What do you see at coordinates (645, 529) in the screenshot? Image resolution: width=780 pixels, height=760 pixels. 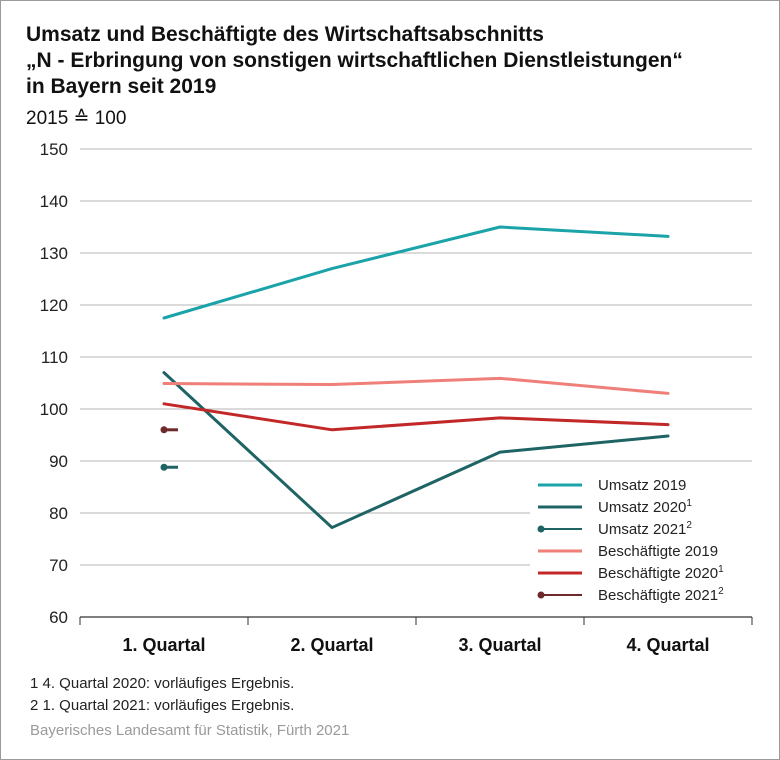 I see `legend-label-umsatz-2021: Umsatz 20212` at bounding box center [645, 529].